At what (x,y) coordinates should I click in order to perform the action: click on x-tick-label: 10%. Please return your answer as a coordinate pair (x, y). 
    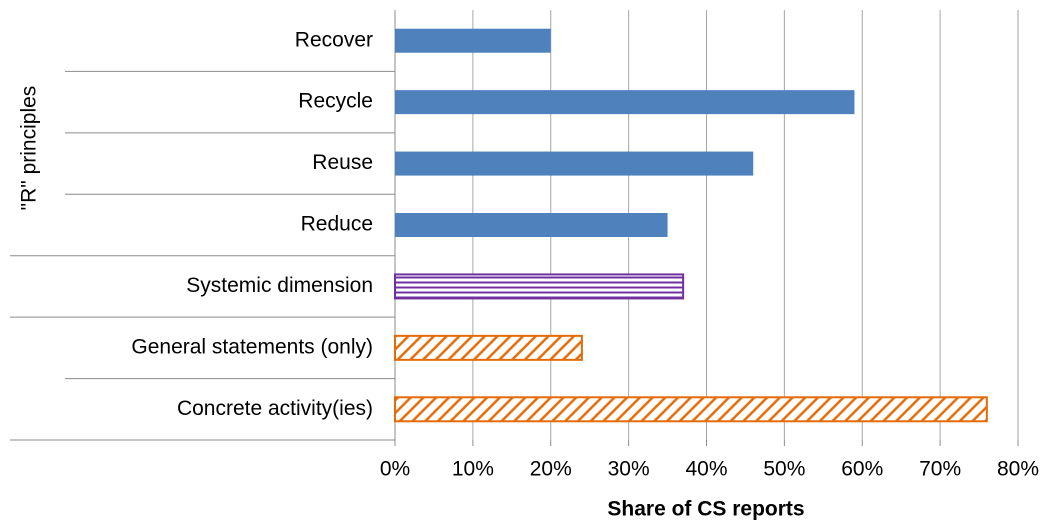
    Looking at the image, I should click on (473, 469).